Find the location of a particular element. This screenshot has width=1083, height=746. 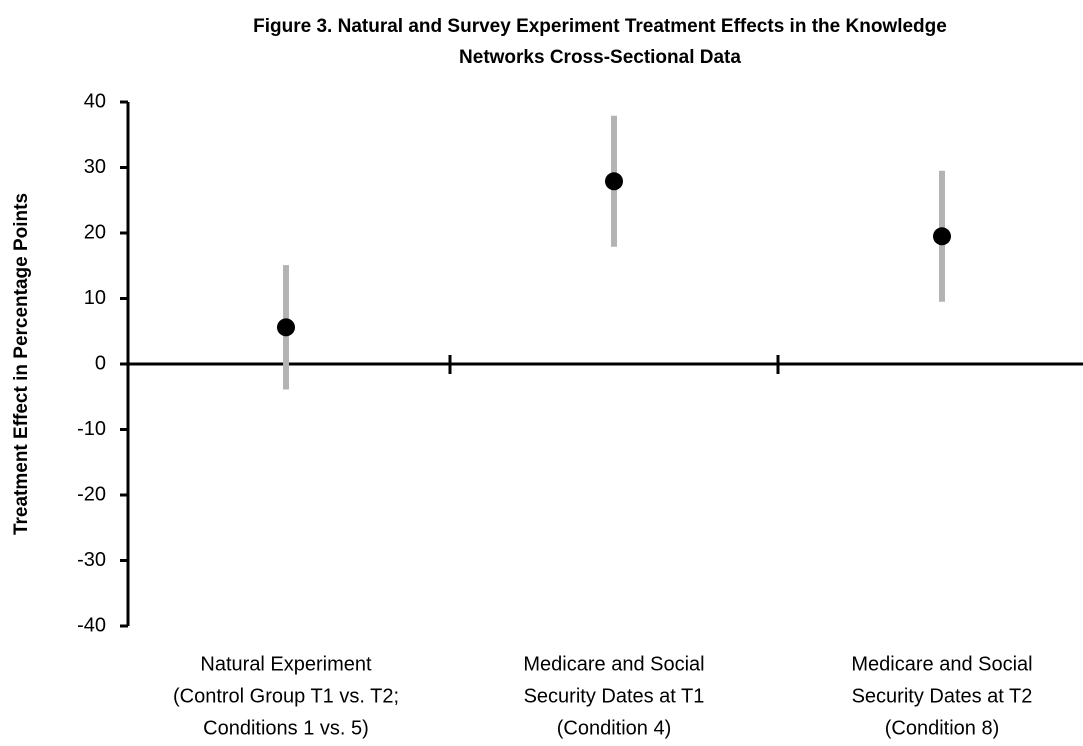

y-tick-label: -20 is located at coordinates (91, 494).